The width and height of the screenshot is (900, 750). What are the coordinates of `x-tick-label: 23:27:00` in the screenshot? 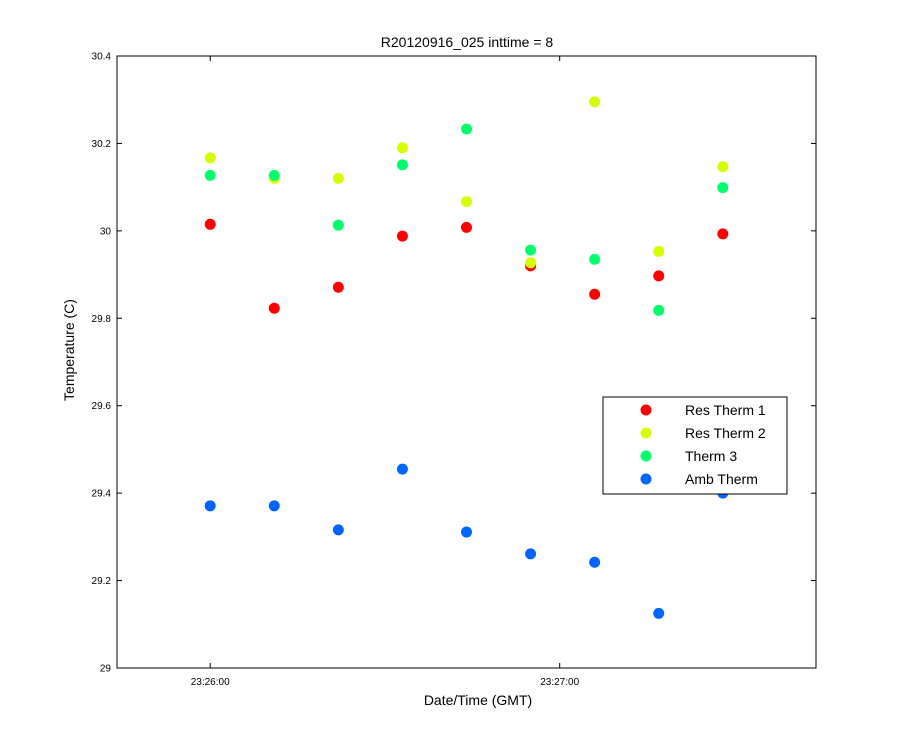 It's located at (559, 682).